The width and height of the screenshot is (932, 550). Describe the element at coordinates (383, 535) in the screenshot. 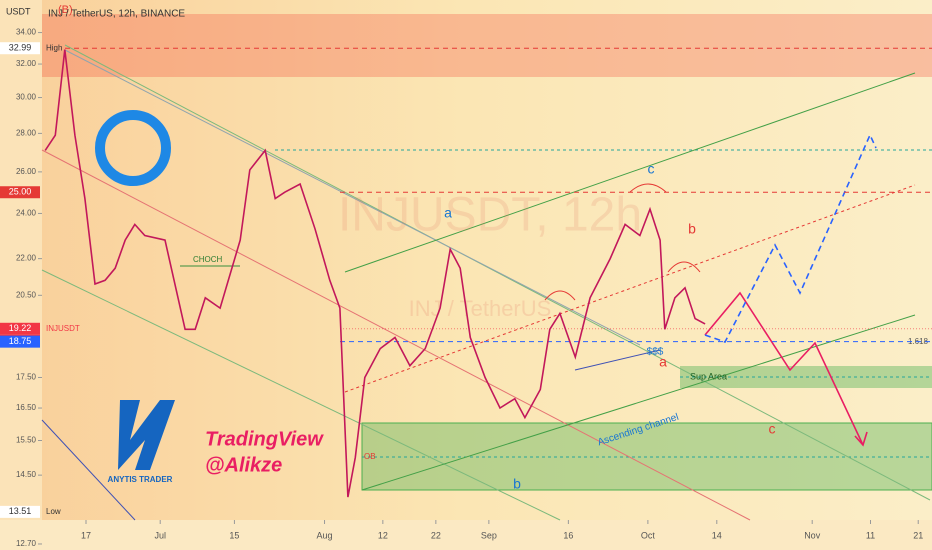

I see `x-tick-label: 12` at that location.